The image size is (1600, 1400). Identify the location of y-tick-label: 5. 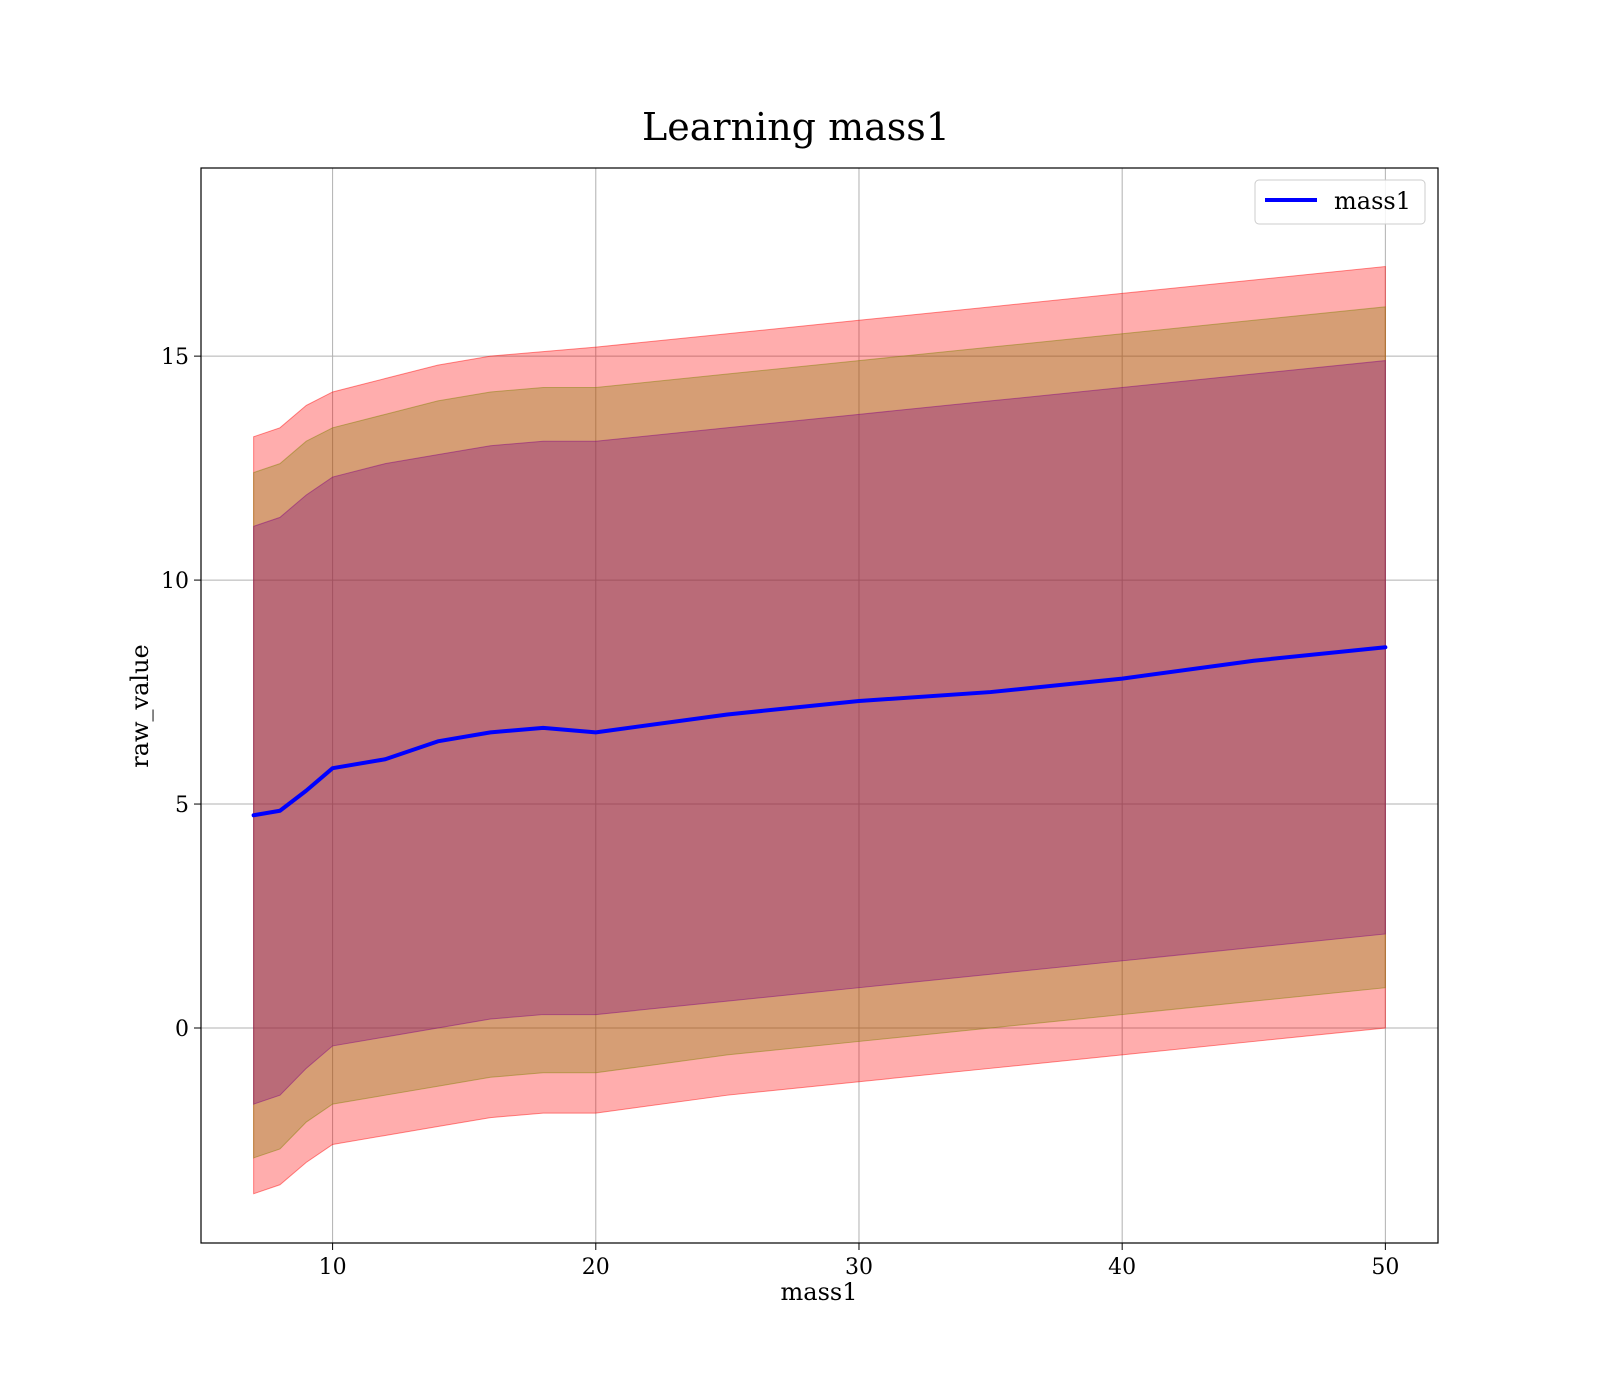
(182, 805).